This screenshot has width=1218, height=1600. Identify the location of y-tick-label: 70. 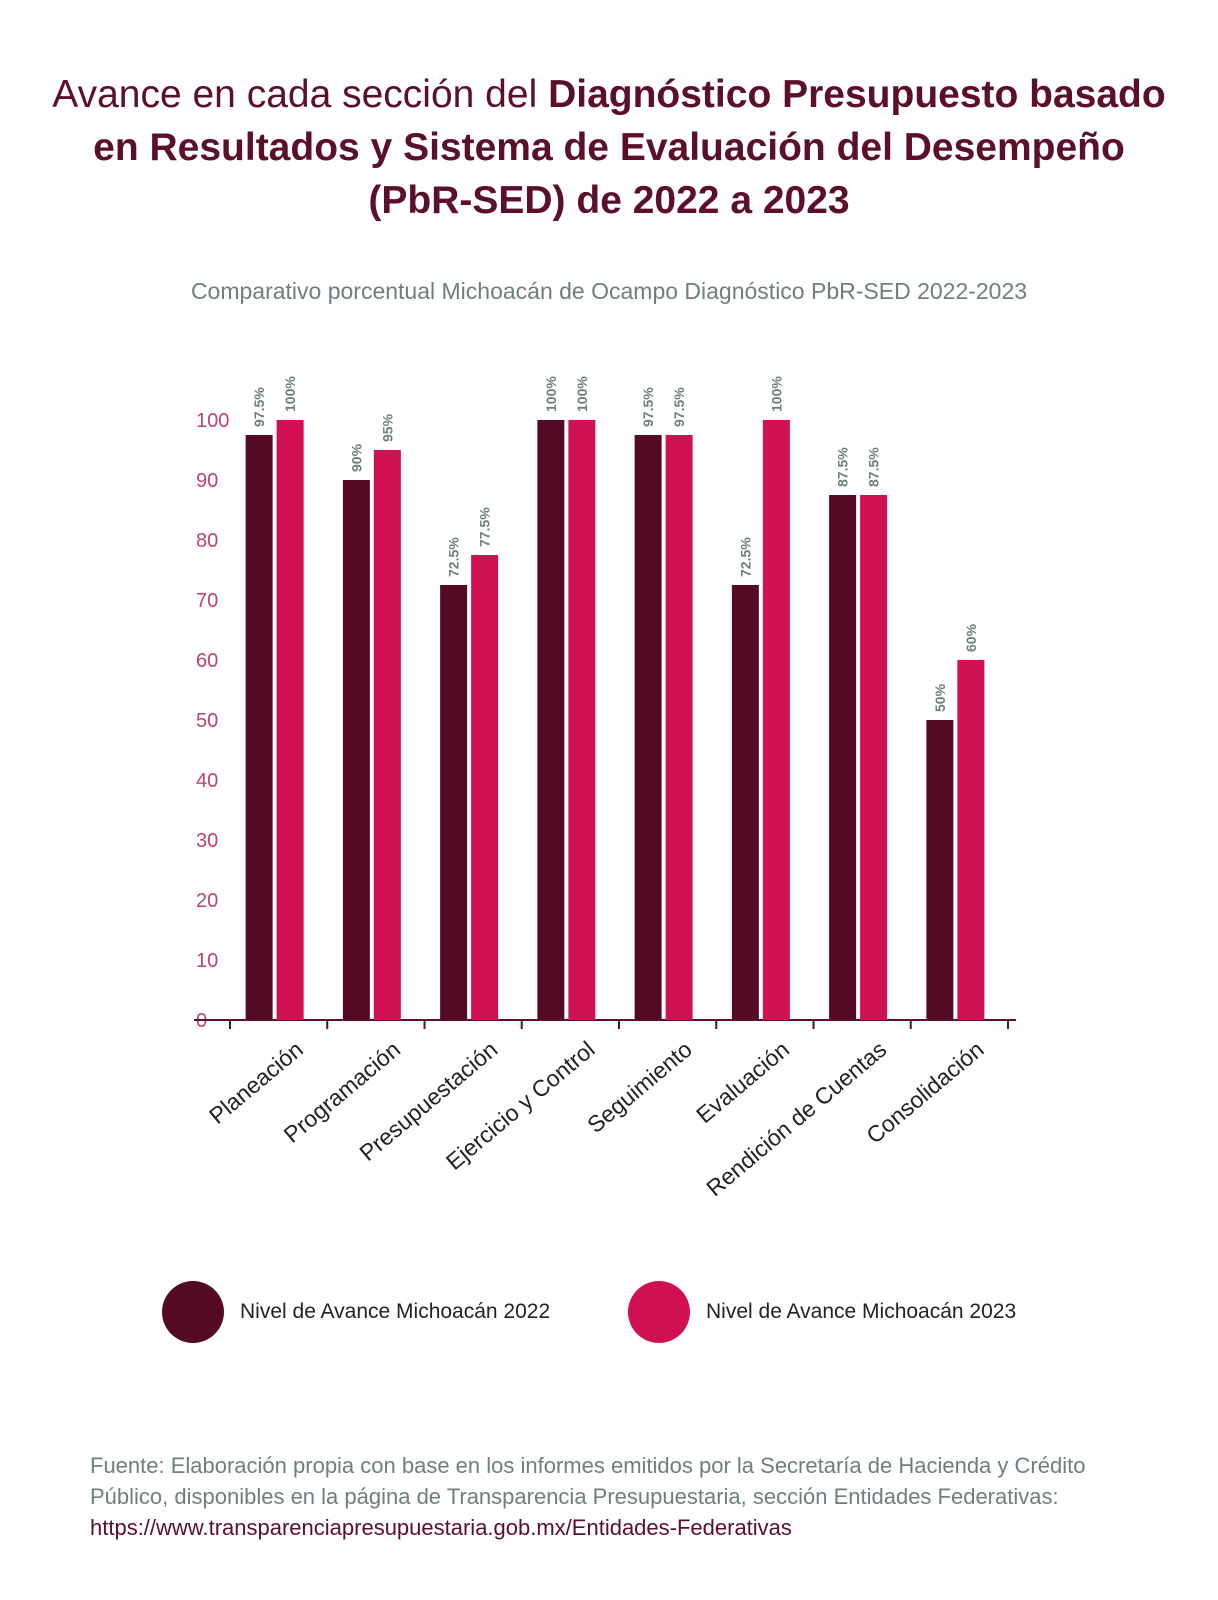
(207, 601).